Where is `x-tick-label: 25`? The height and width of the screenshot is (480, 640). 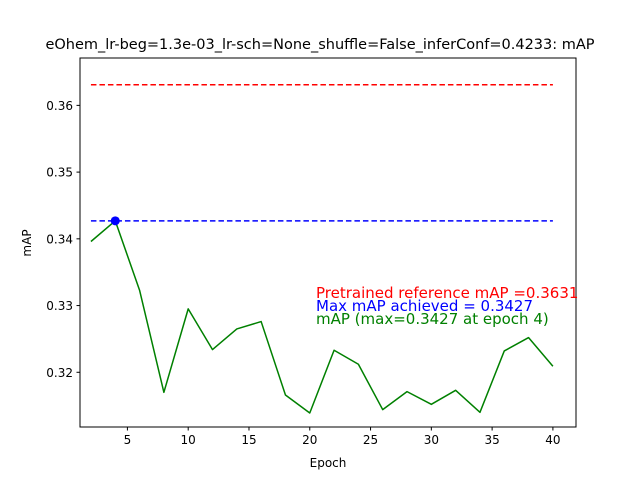
x-tick-label: 25 is located at coordinates (370, 440).